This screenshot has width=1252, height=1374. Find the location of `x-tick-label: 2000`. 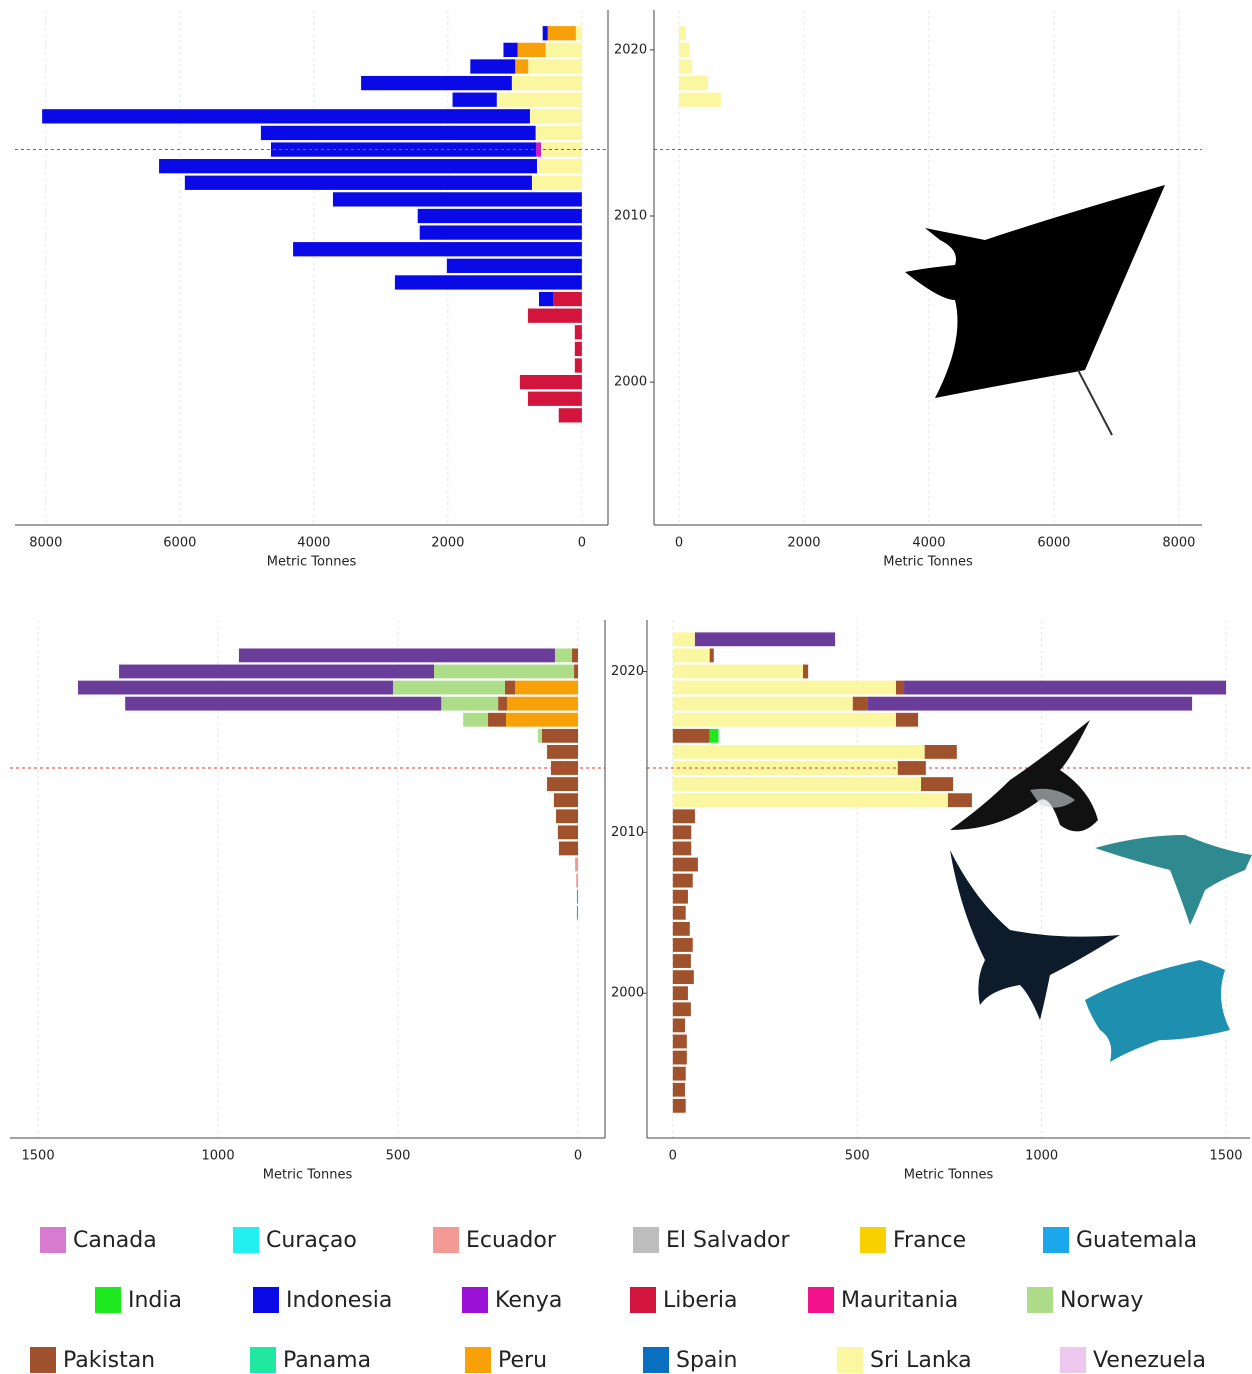

x-tick-label: 2000 is located at coordinates (803, 543).